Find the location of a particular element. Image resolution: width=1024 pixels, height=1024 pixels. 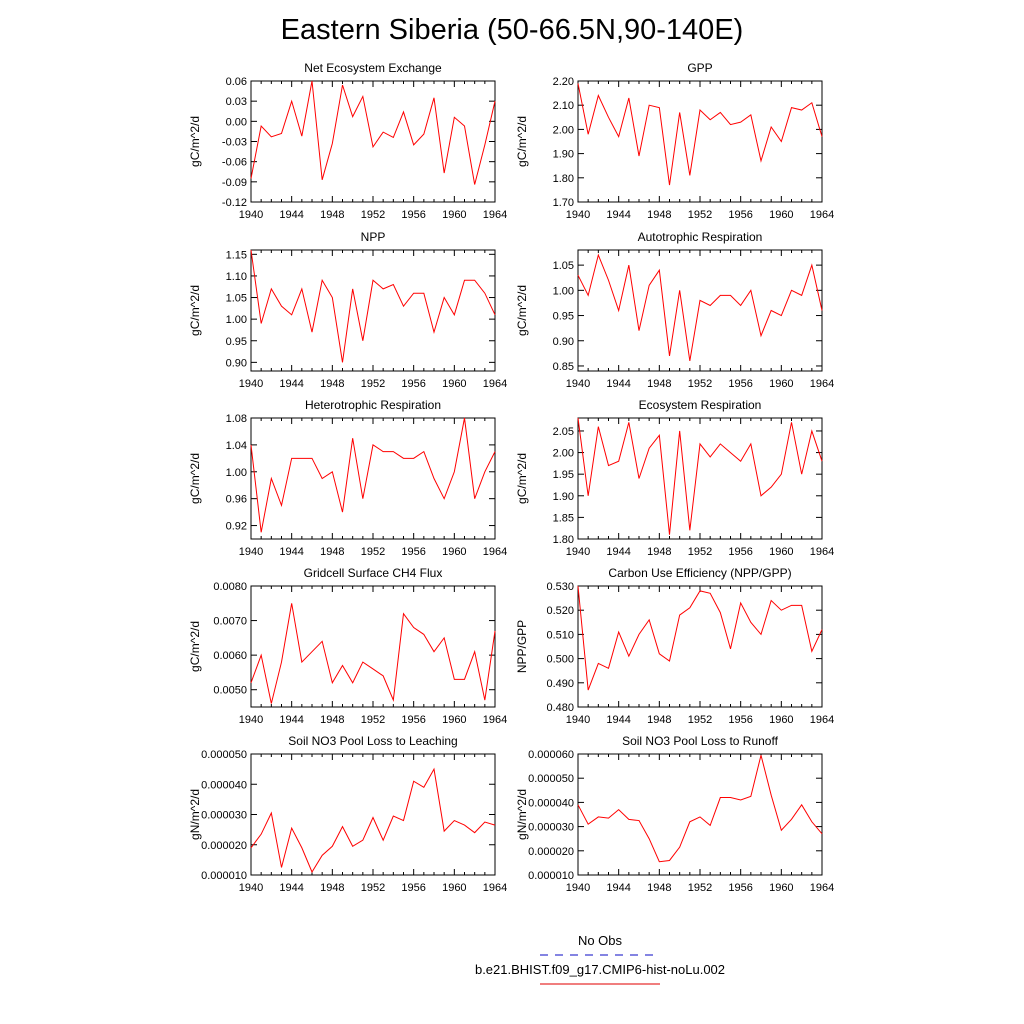

y-tick-label: 0.90 is located at coordinates (563, 342).